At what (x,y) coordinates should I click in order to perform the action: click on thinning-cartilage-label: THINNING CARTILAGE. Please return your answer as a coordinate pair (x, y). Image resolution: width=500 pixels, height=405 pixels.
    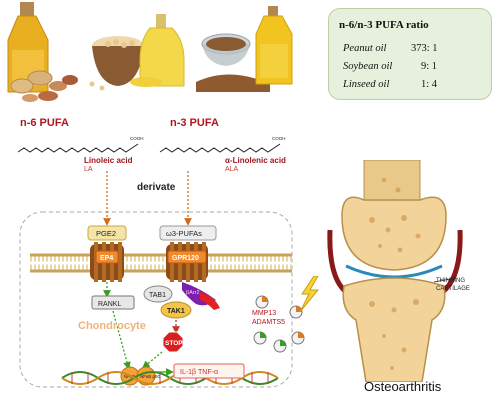
    Looking at the image, I should click on (453, 285).